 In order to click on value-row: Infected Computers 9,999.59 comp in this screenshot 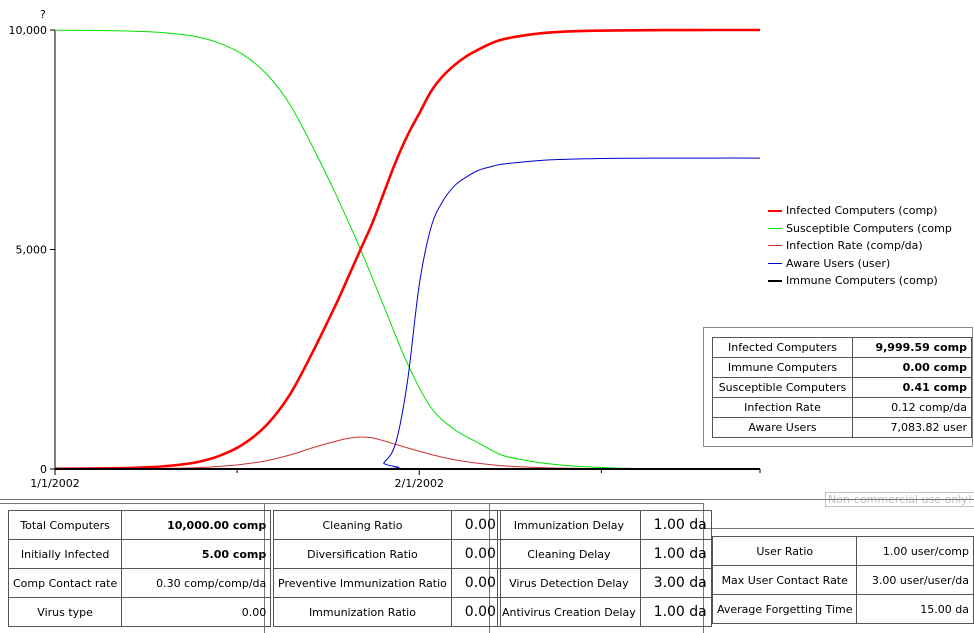, I will do `click(842, 347)`.